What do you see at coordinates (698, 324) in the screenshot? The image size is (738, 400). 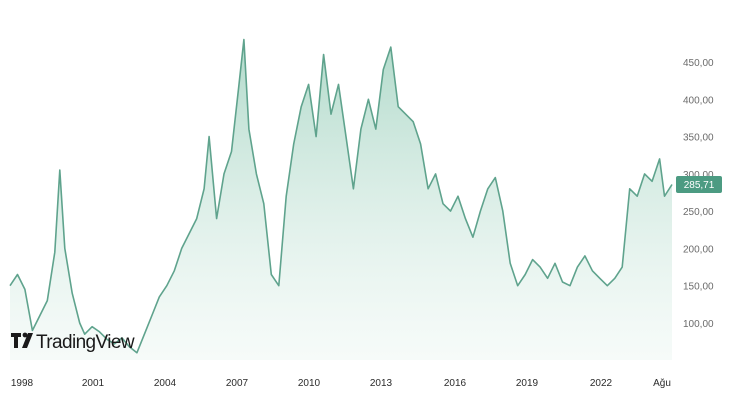 I see `y-tick-label: 100,00` at bounding box center [698, 324].